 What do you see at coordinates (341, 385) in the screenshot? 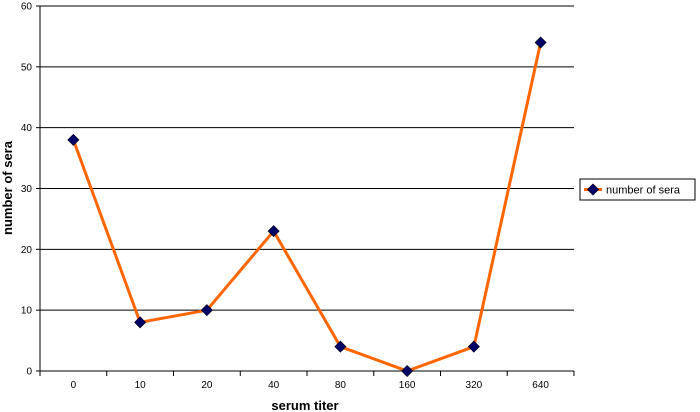
I see `x-tick-label: 80` at bounding box center [341, 385].